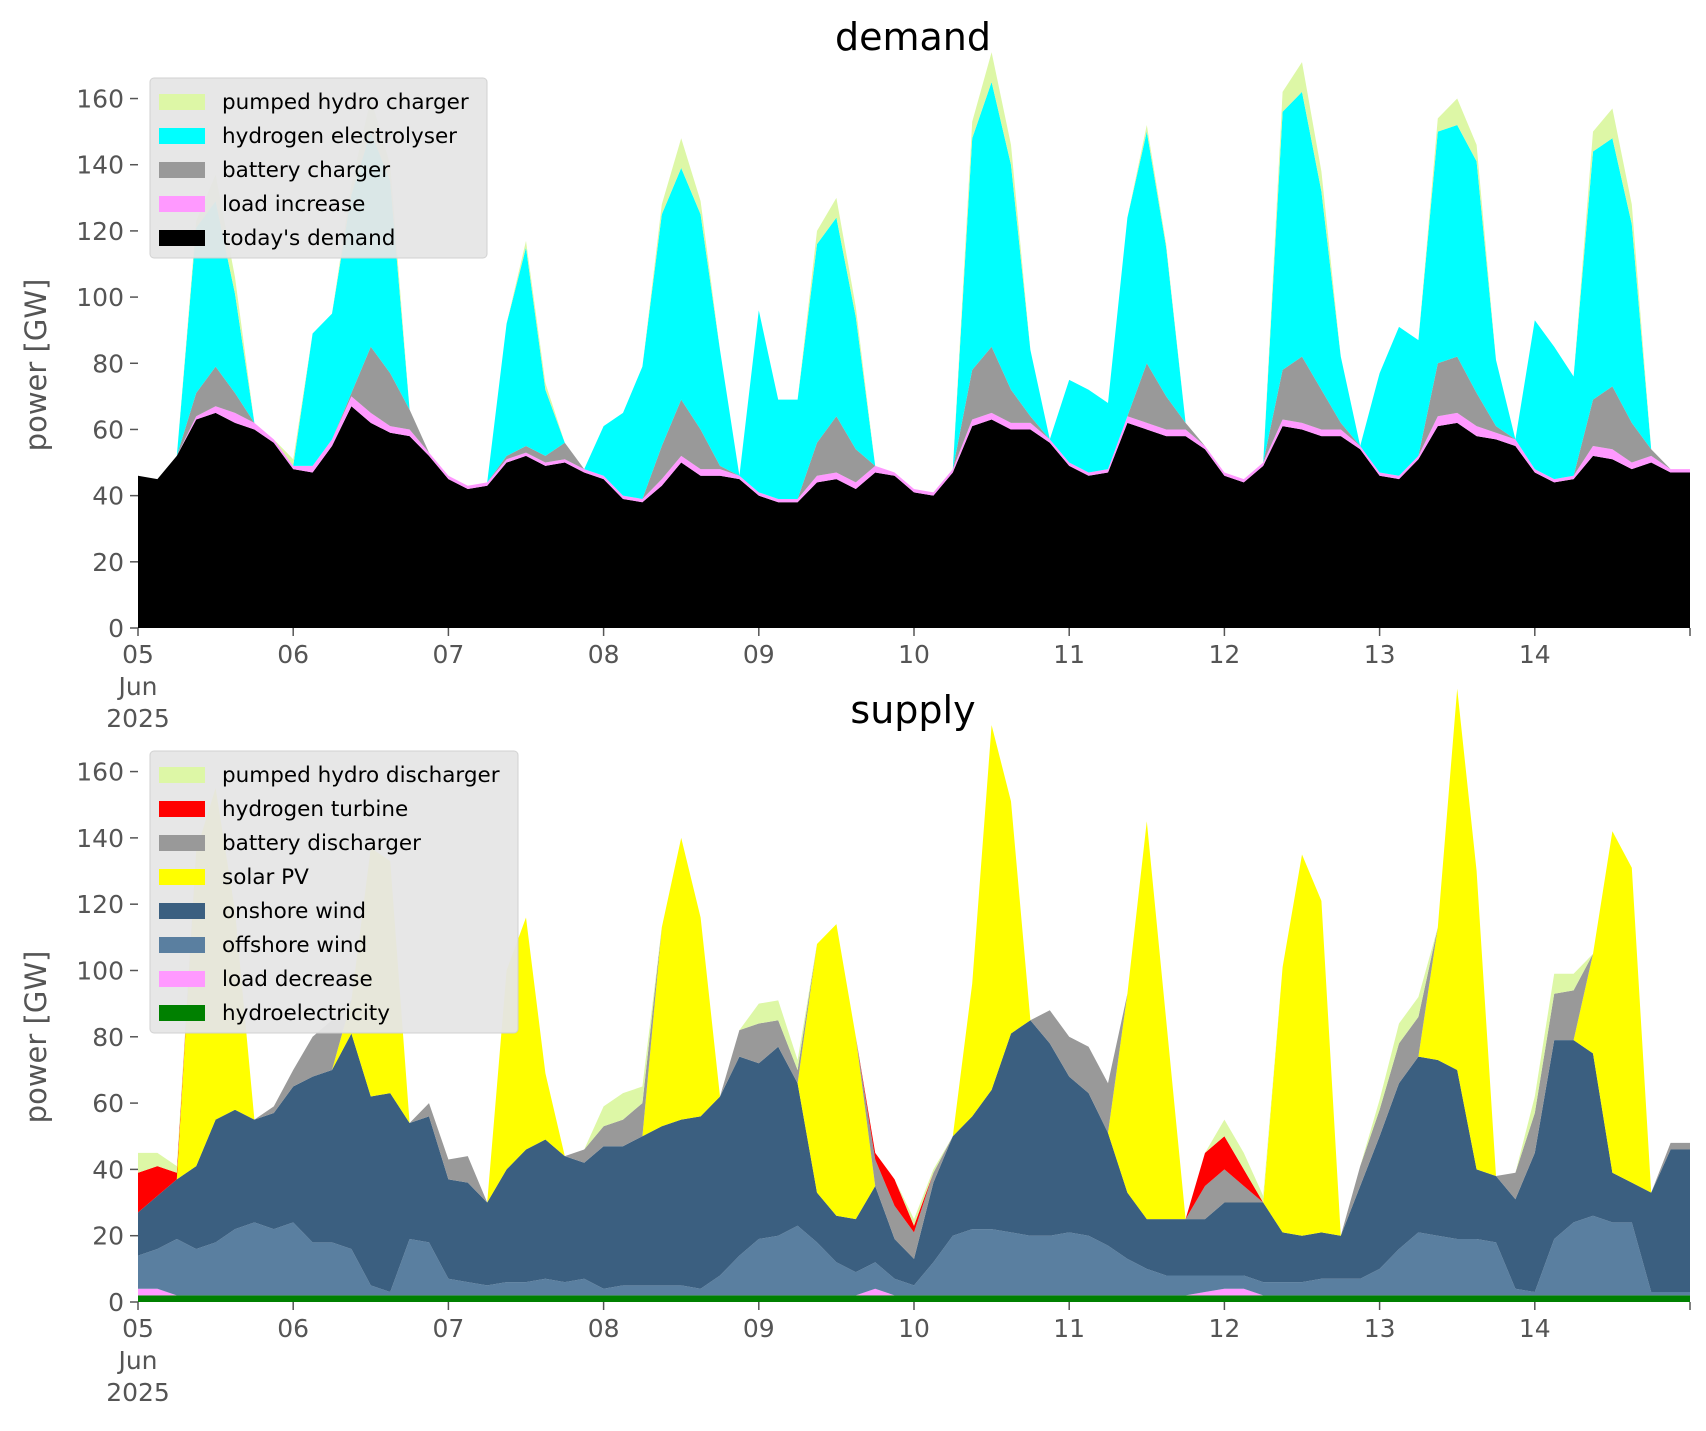  Describe the element at coordinates (182, 204) in the screenshot. I see `legend-swatch-load-increase` at that location.